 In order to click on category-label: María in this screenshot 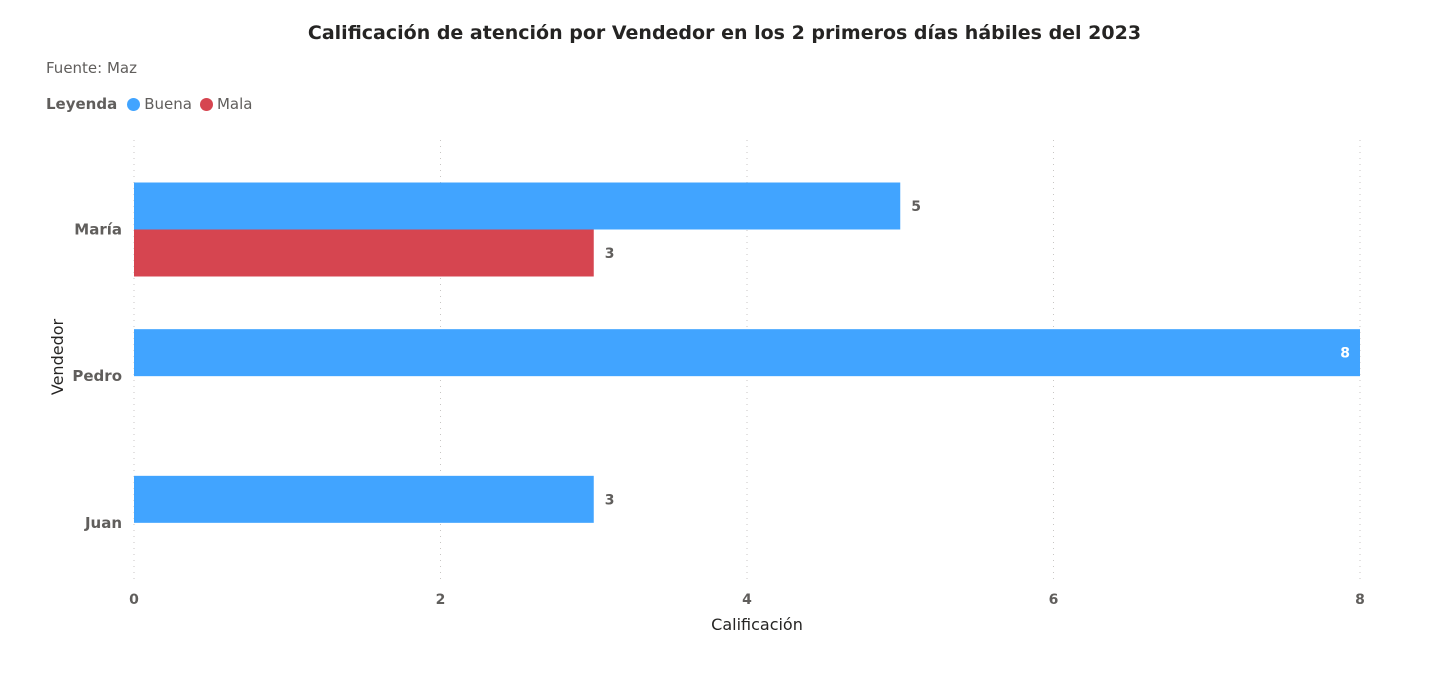, I will do `click(98, 230)`.